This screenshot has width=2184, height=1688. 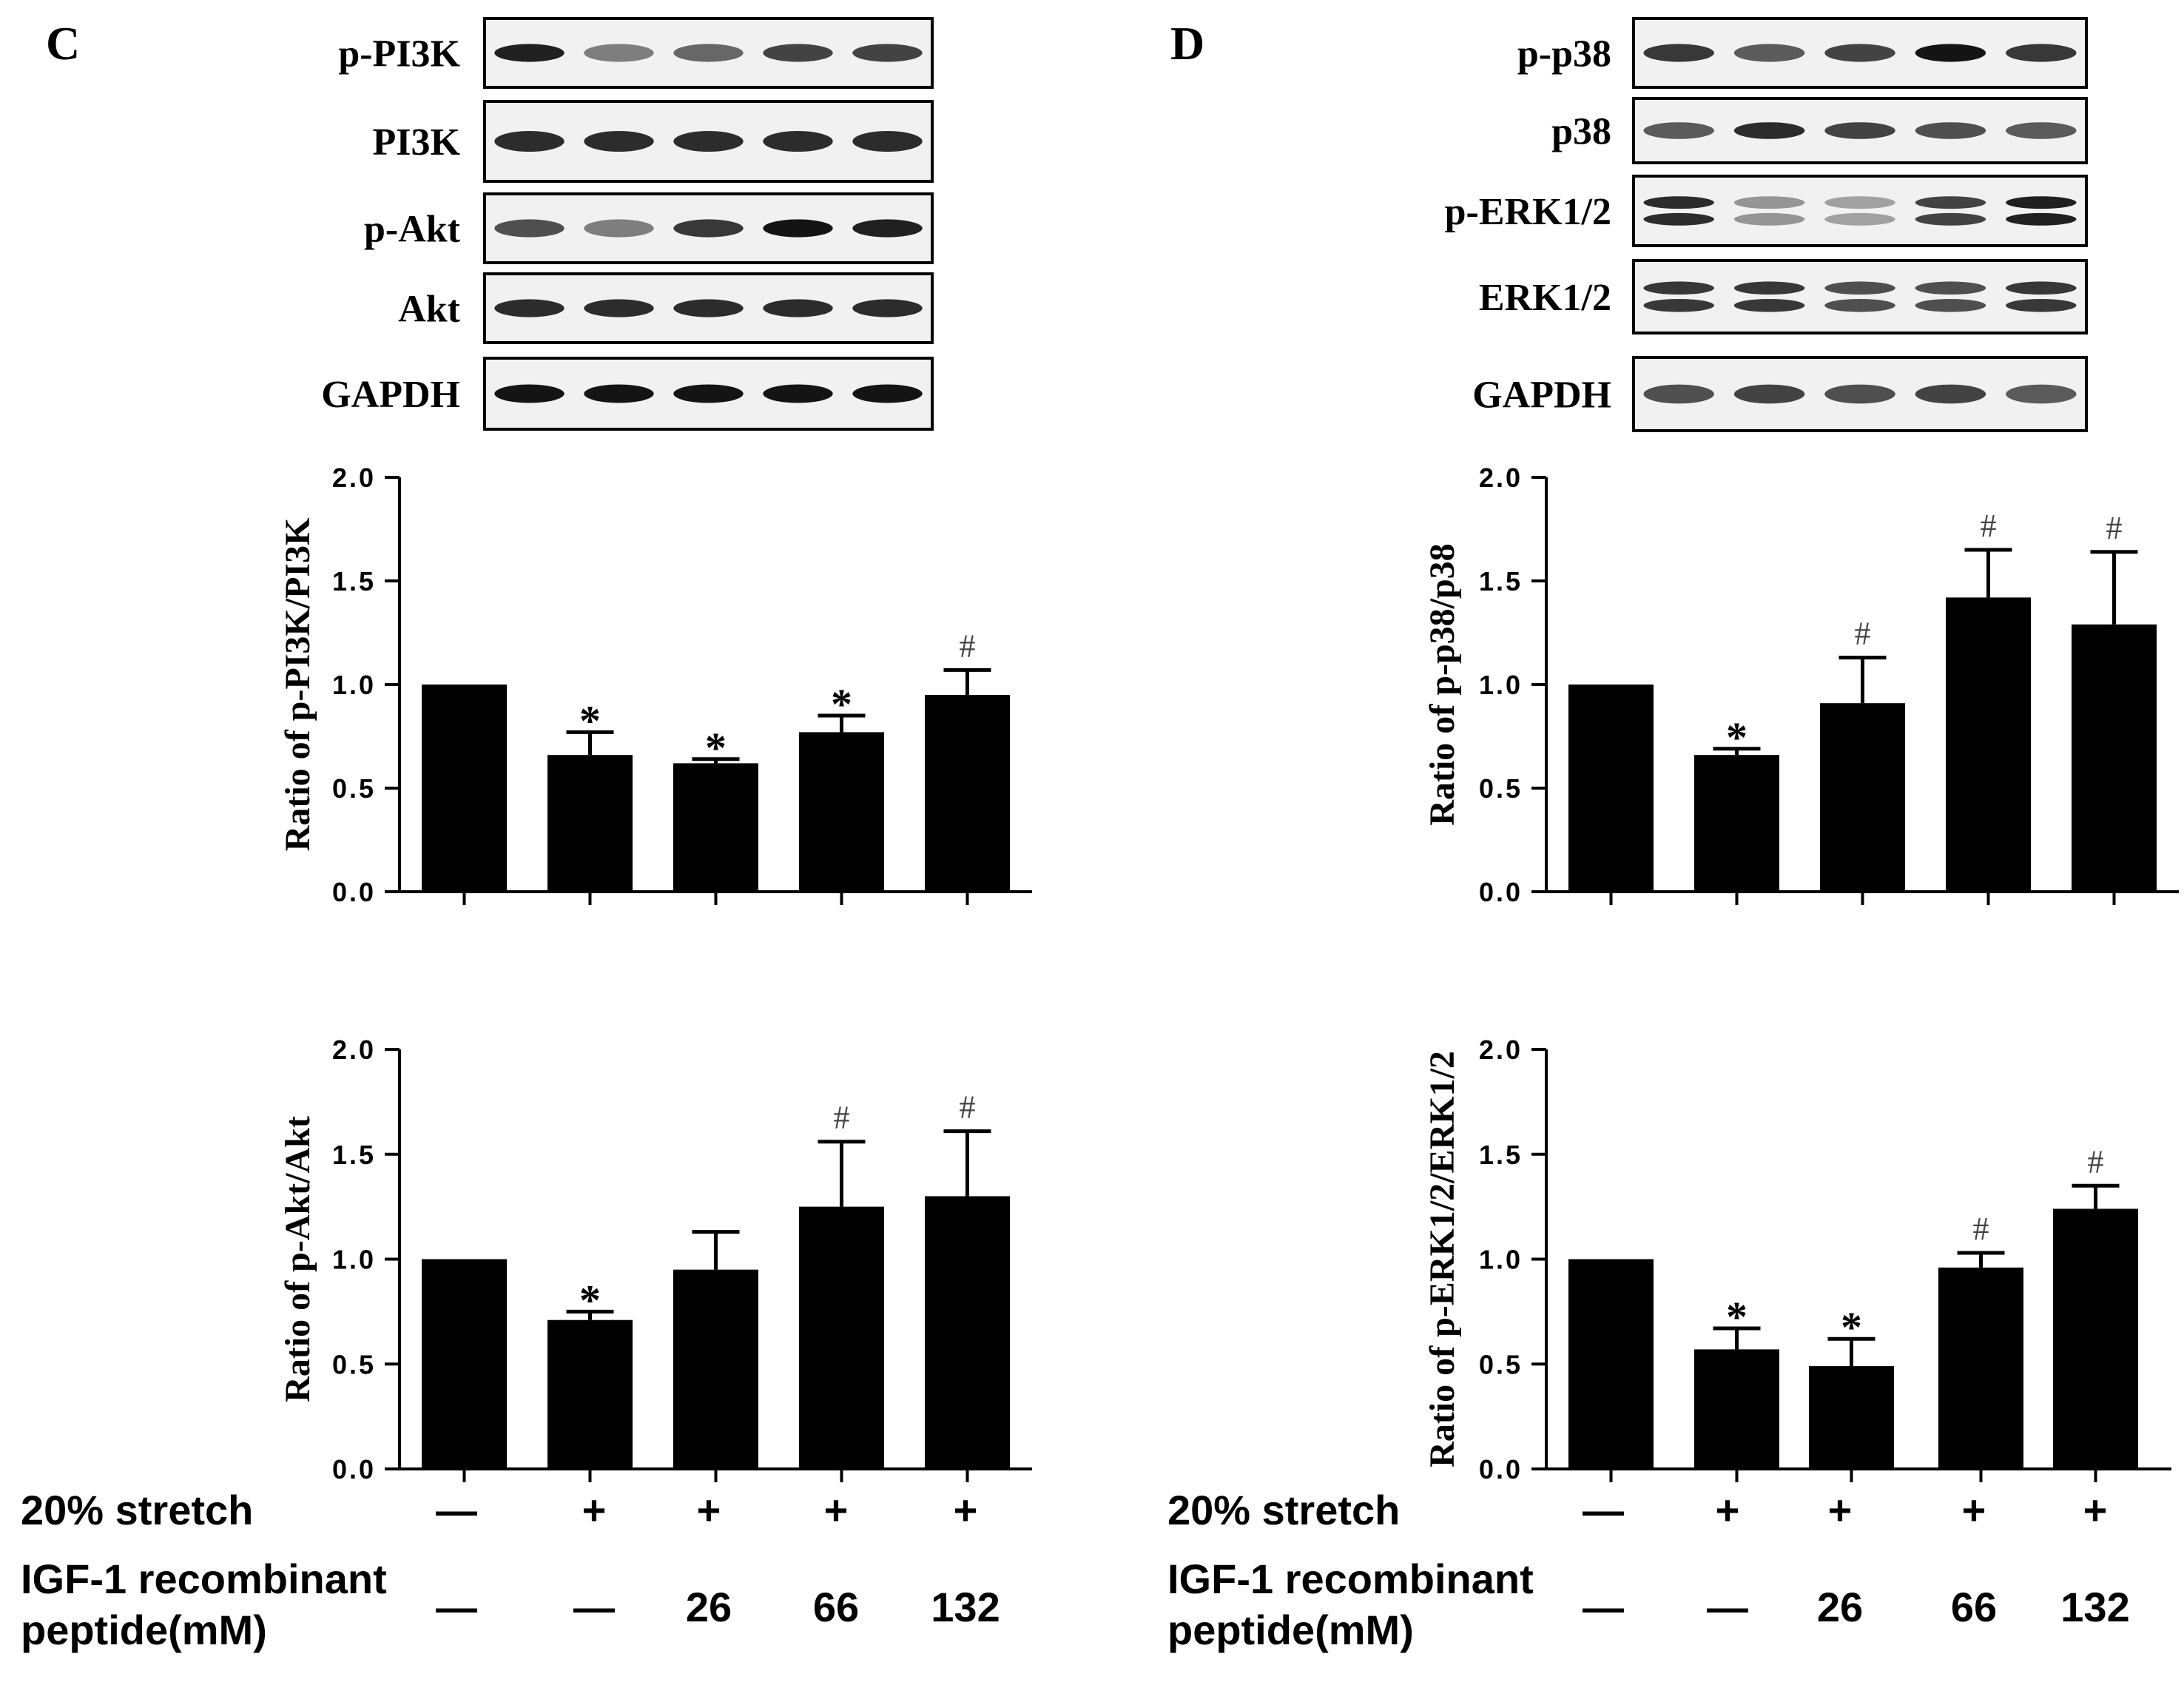 I want to click on igf-value: 66, so click(x=1974, y=1607).